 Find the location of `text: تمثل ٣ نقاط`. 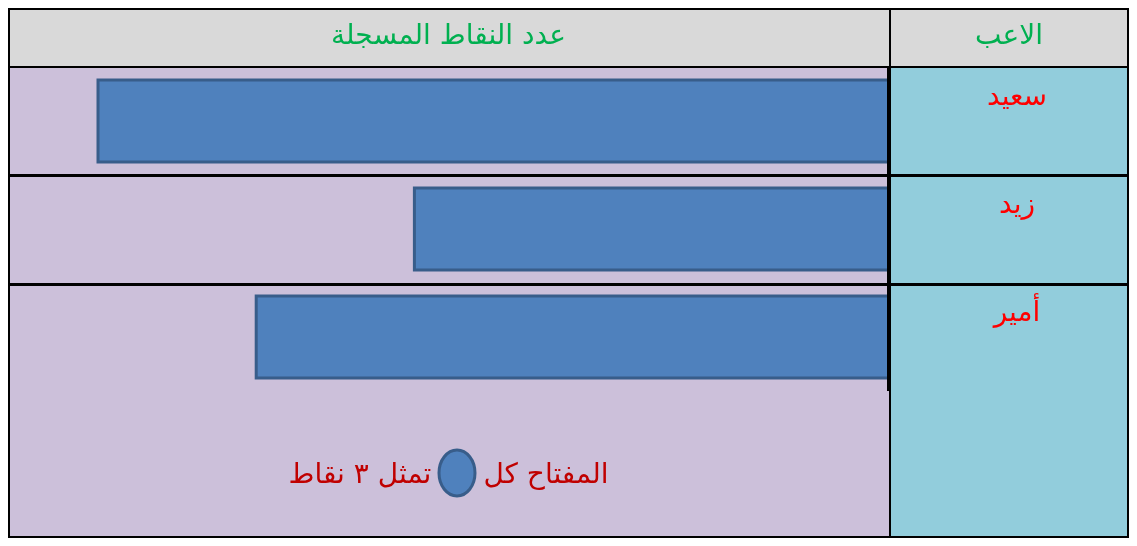

text: تمثل ٣ نقاط is located at coordinates (360, 473).